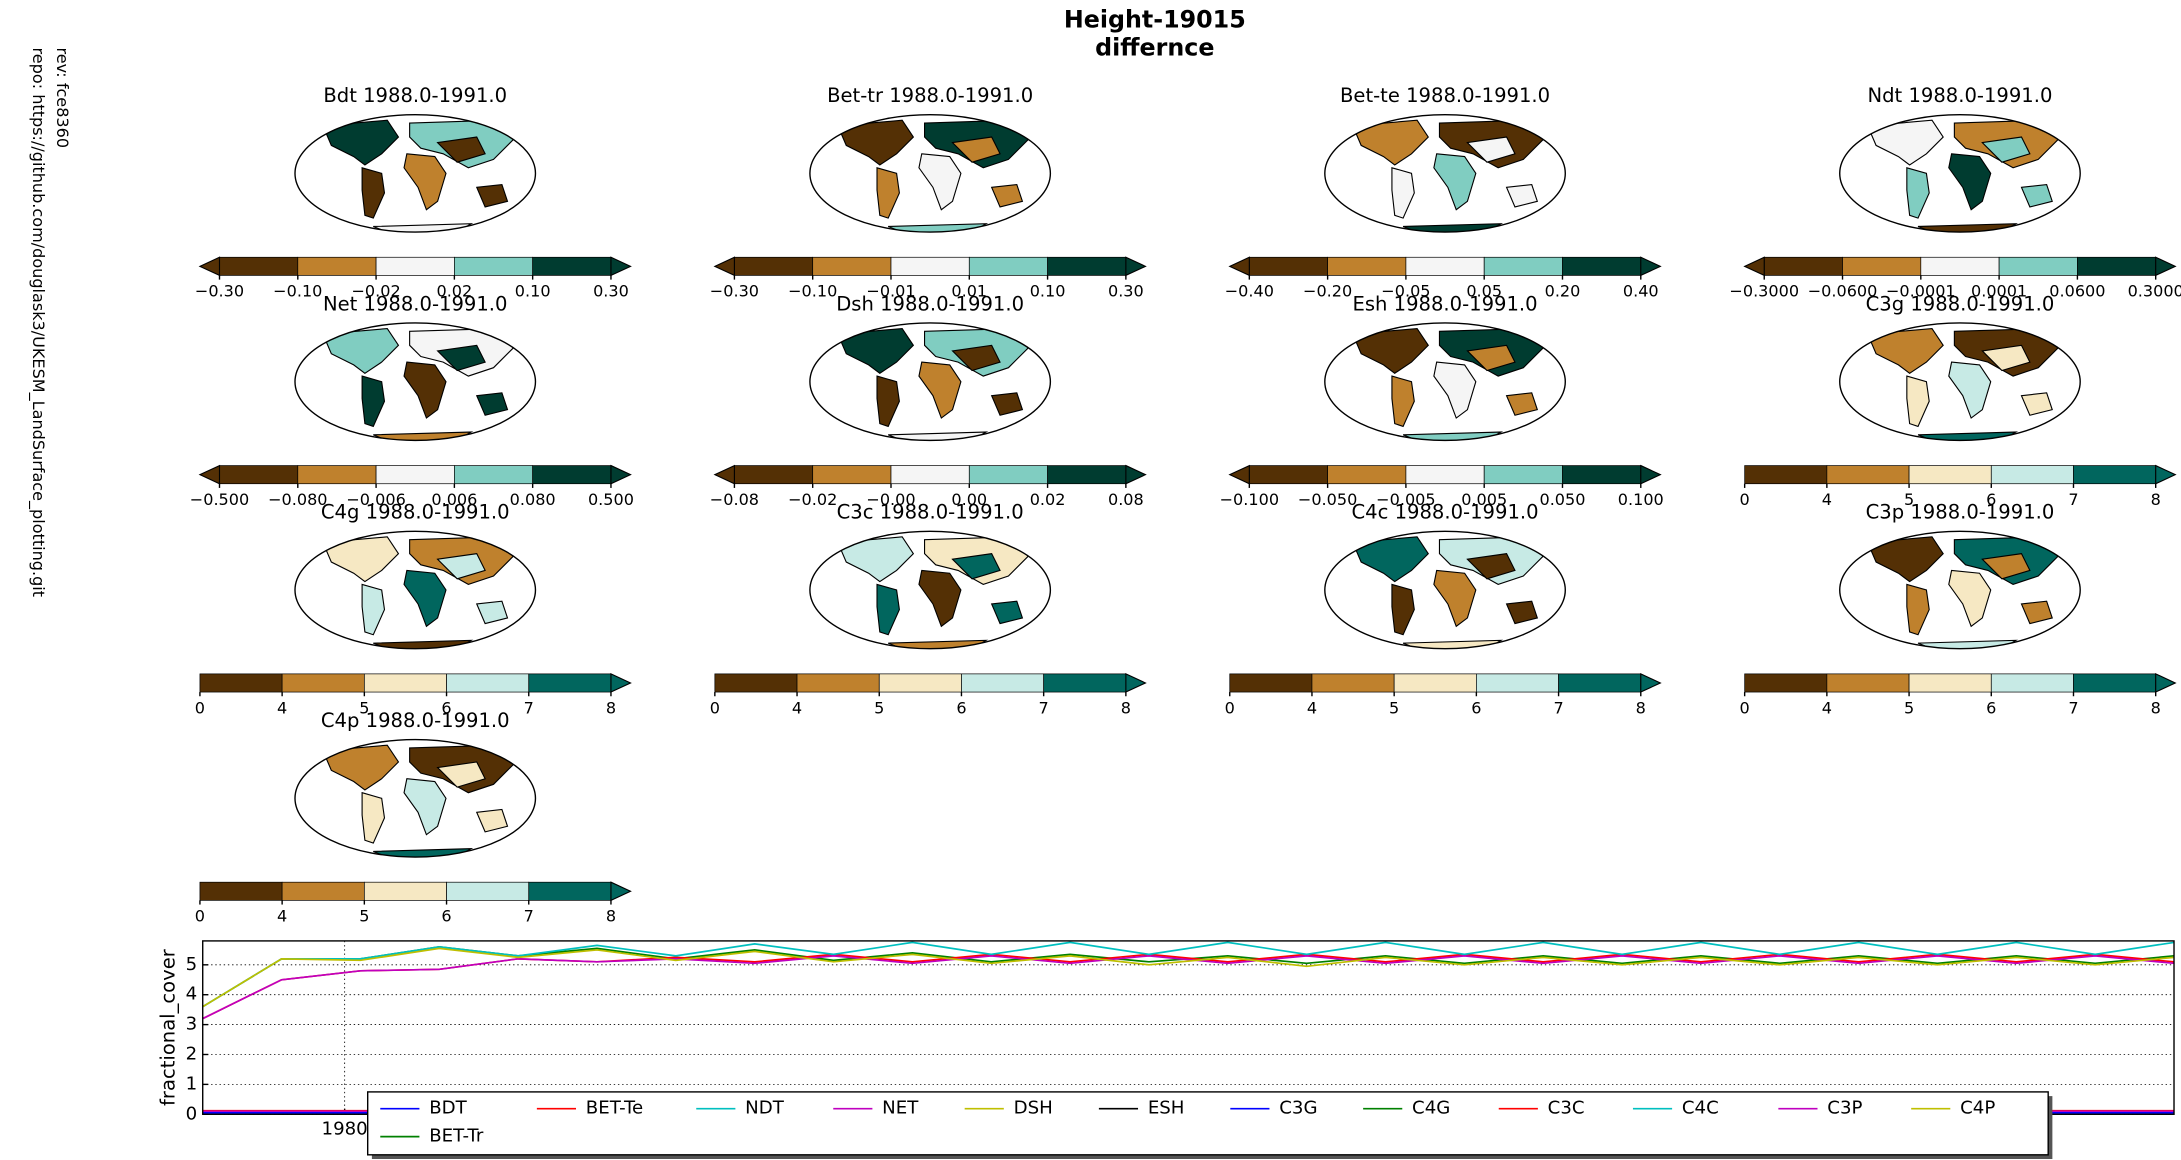  I want to click on colorbar-tick-label: 0.10, so click(533, 291).